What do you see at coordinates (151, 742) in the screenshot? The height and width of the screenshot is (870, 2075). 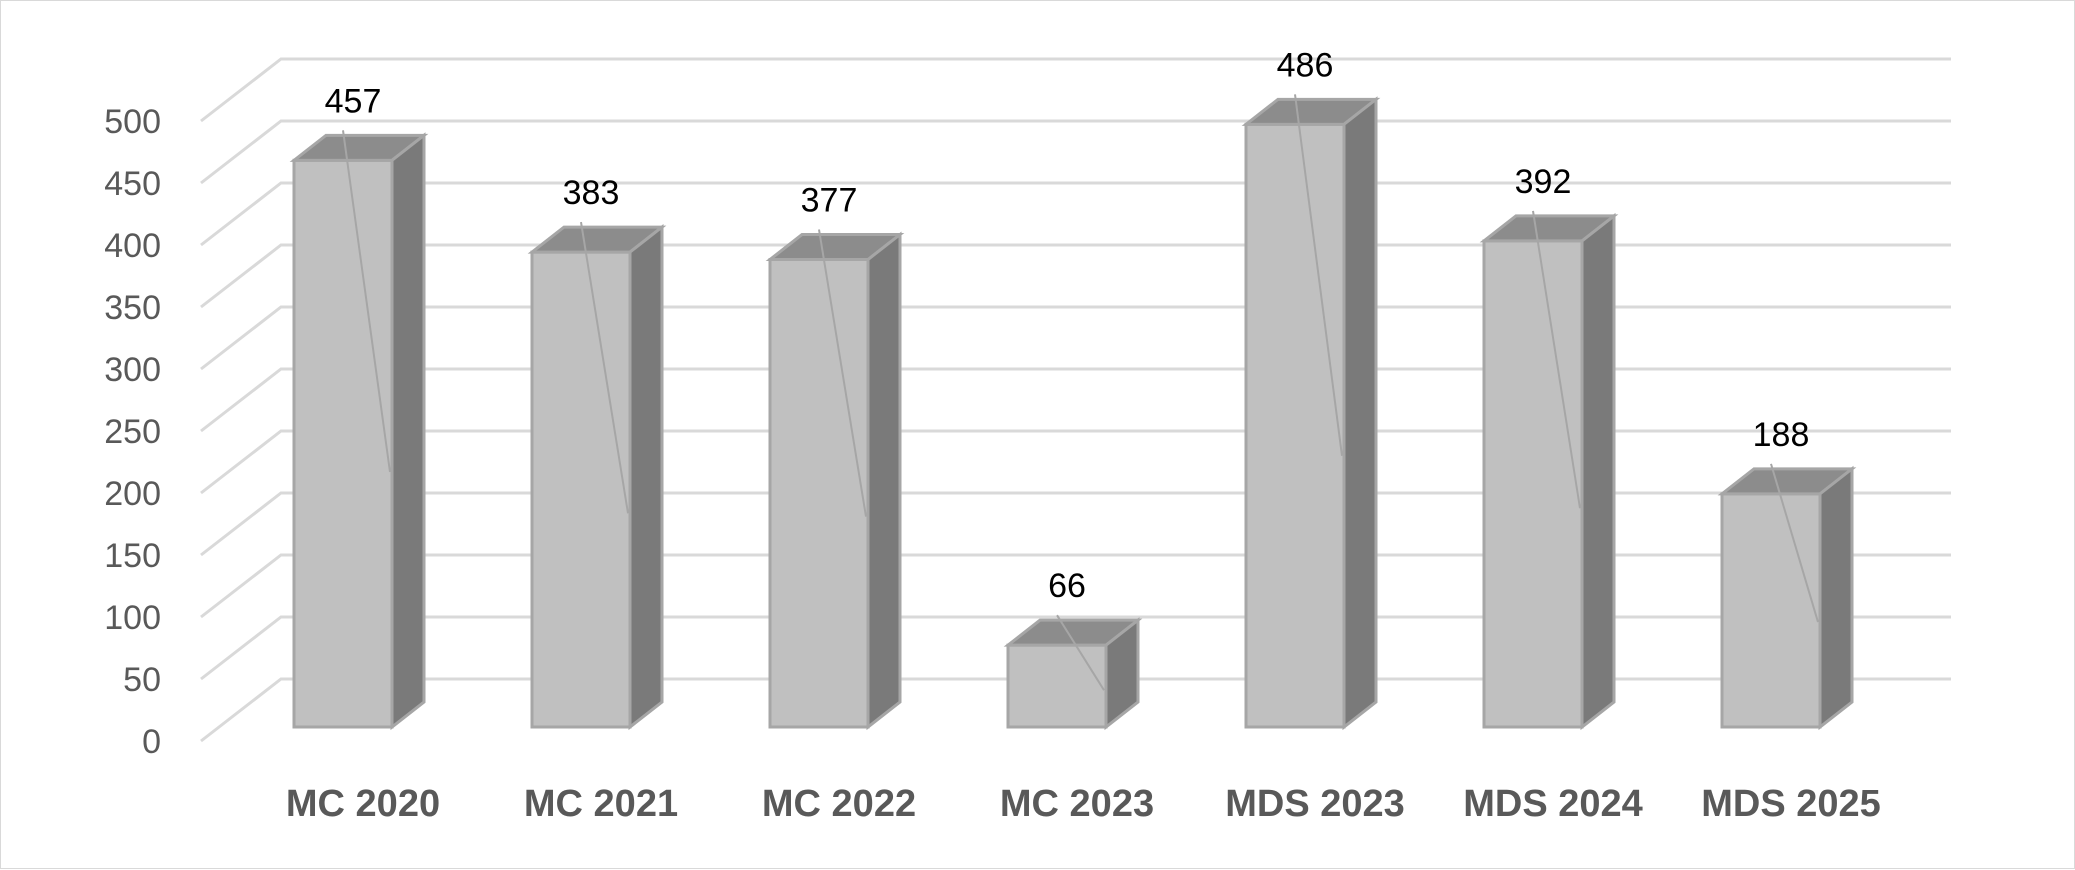 I see `y-tick-label: 0` at bounding box center [151, 742].